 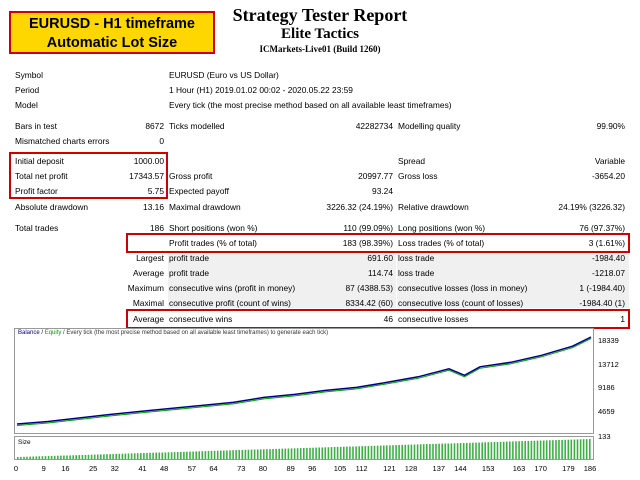 I want to click on max-consec-loss-value: -1984.40 (1), so click(x=602, y=303).